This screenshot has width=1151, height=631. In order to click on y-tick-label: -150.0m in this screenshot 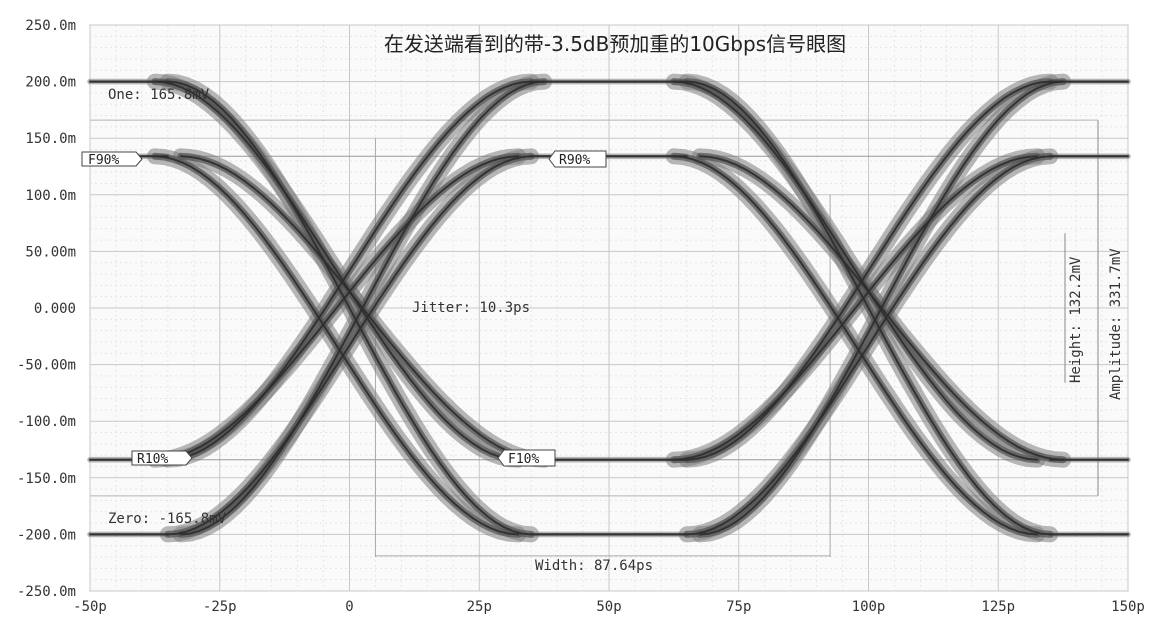, I will do `click(46, 479)`.